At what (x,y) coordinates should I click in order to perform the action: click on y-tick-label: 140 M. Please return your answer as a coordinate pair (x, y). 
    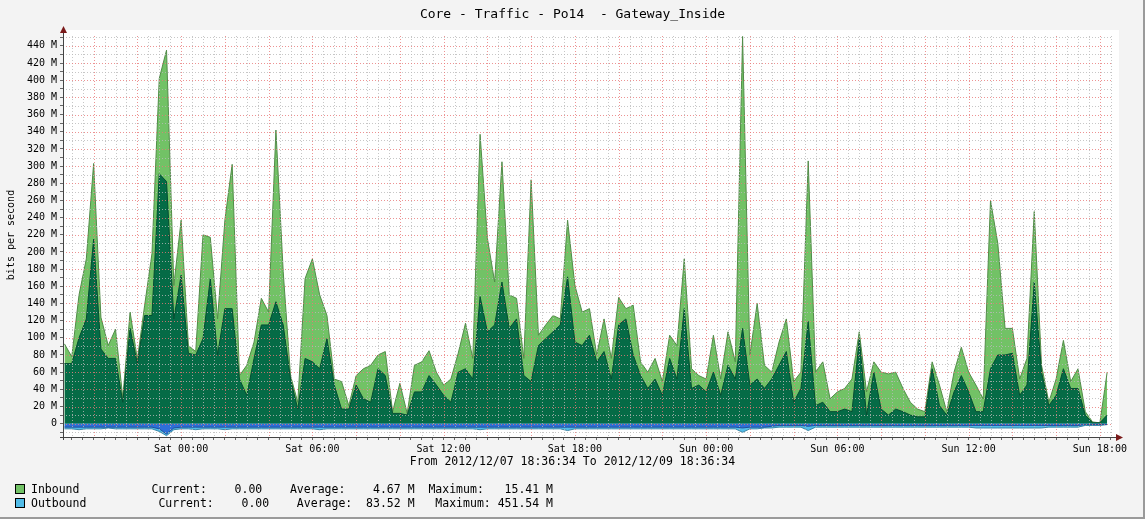
    Looking at the image, I should click on (41, 303).